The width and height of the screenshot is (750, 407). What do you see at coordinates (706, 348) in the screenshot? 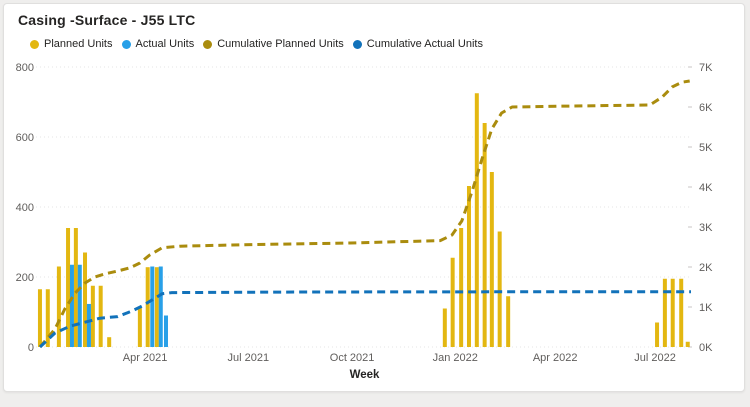
I see `right-axis-tick-label: 0K` at bounding box center [706, 348].